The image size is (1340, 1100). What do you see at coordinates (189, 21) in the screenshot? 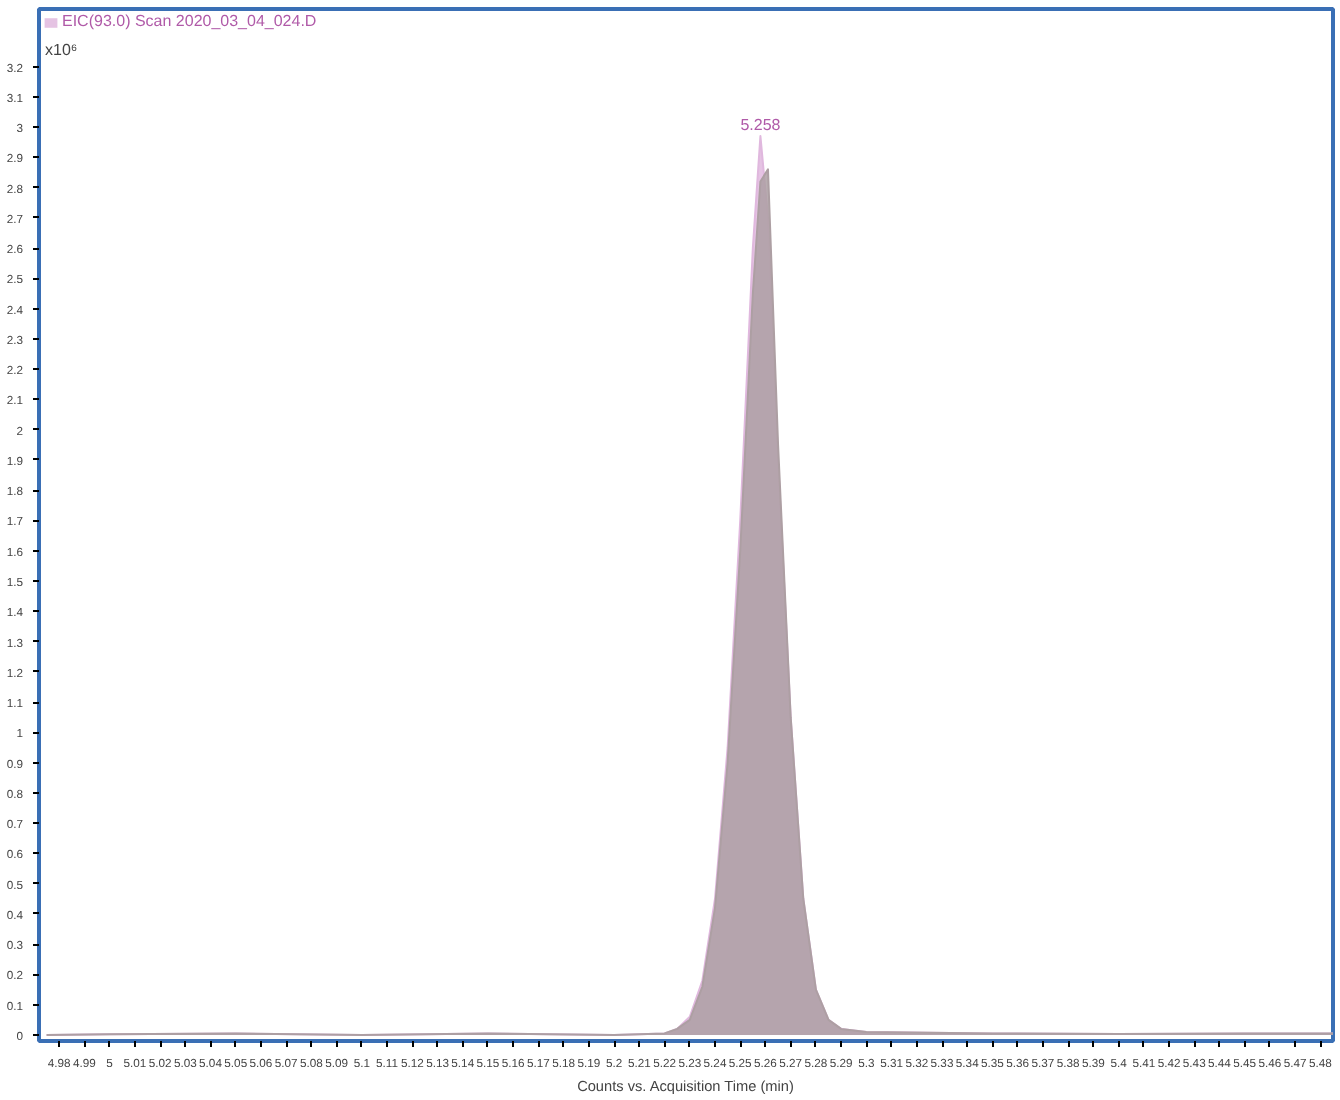
I see `legend-label: EIC(93.0) Scan 2020_03_04_024.D` at bounding box center [189, 21].